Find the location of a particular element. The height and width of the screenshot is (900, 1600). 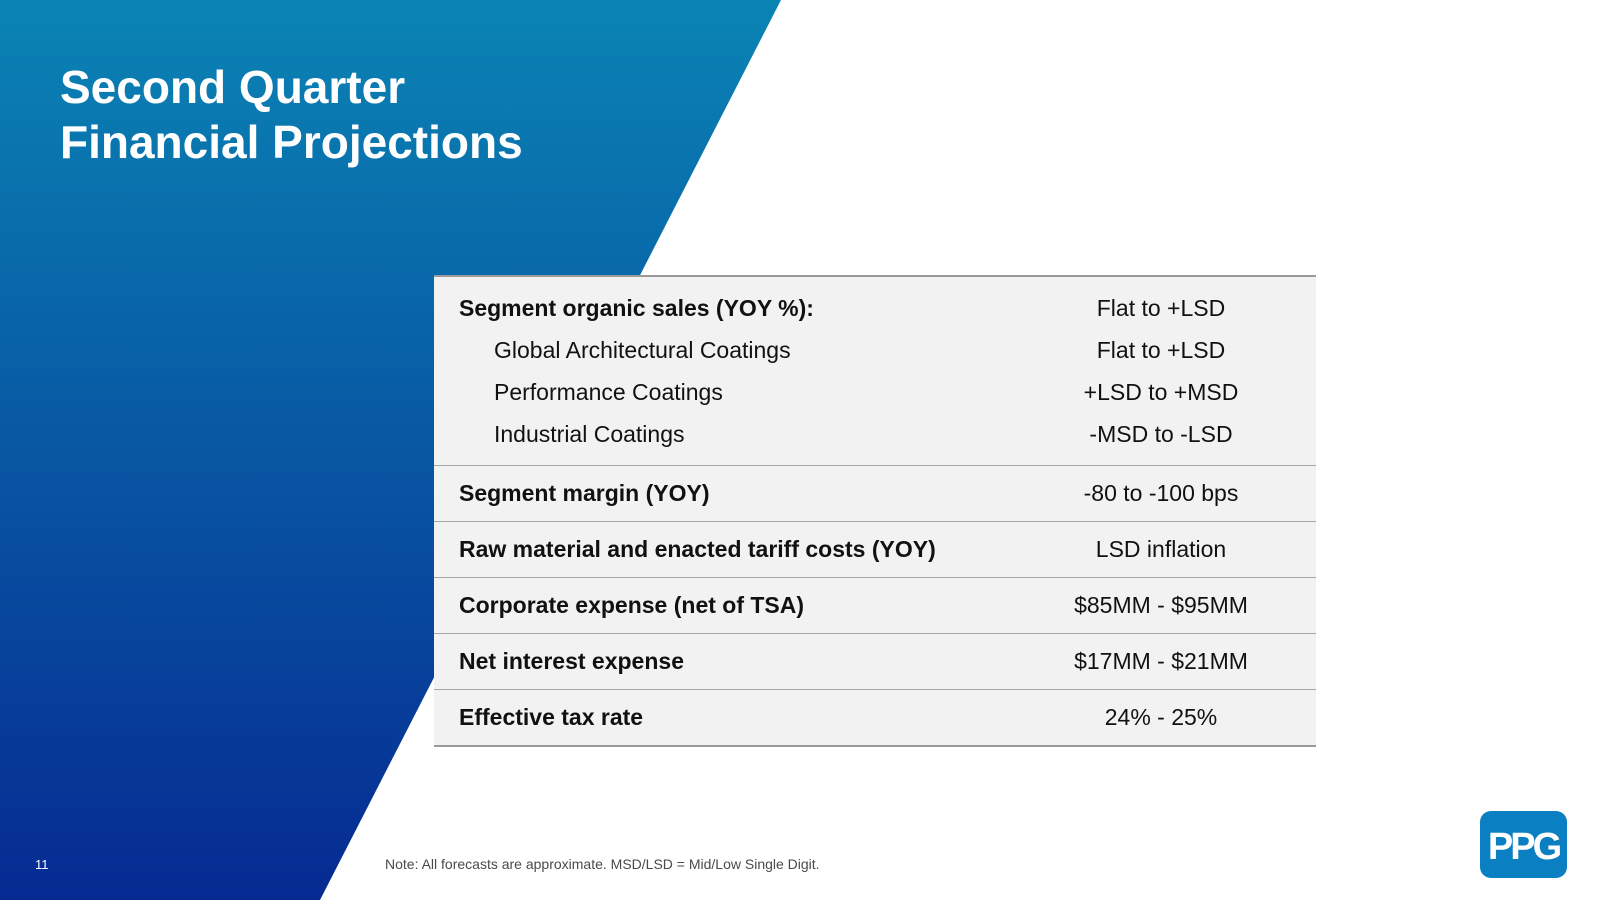

row-value: LSD inflation is located at coordinates (1161, 549).